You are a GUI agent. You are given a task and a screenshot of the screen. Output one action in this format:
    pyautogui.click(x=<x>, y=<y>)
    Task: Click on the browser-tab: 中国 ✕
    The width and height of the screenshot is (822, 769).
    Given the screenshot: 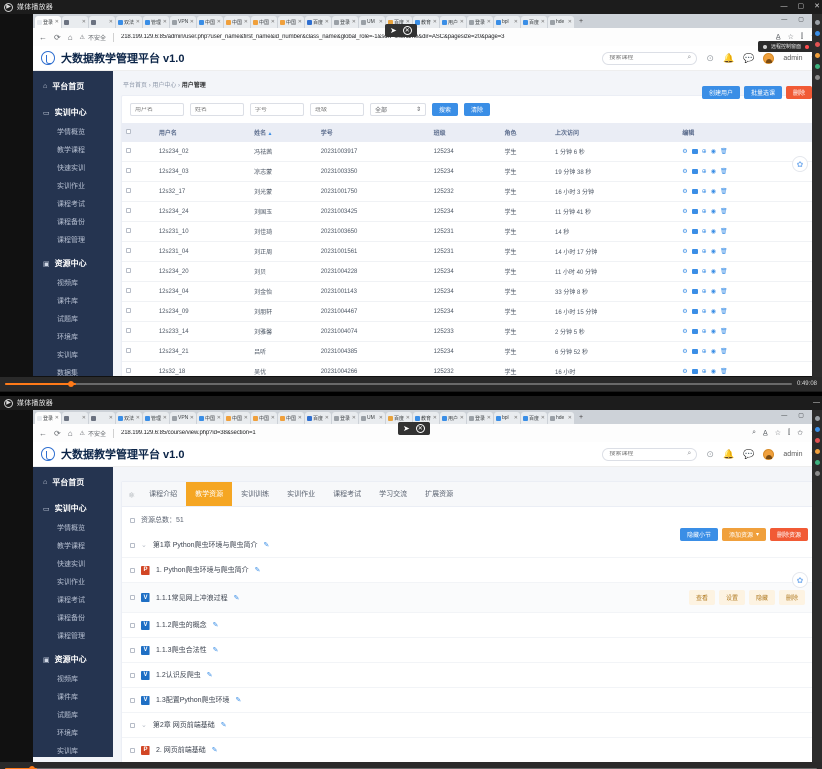 What is the action you would take?
    pyautogui.click(x=237, y=22)
    